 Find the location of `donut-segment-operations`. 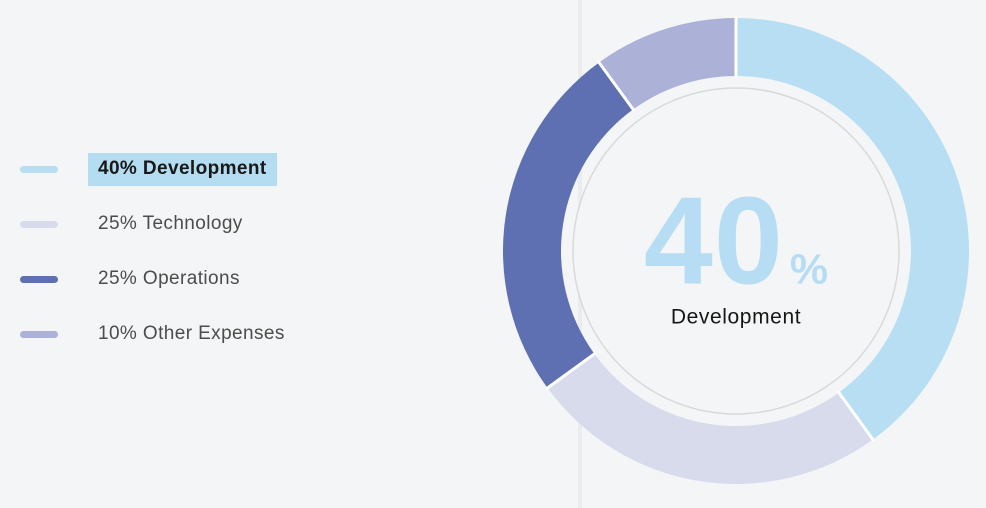

donut-segment-operations is located at coordinates (568, 225).